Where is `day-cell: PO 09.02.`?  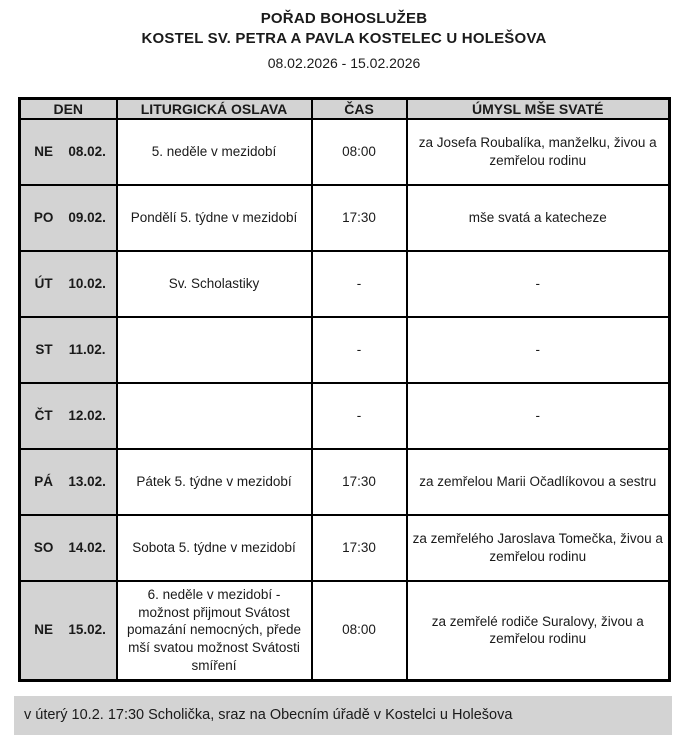
day-cell: PO 09.02. is located at coordinates (68, 218).